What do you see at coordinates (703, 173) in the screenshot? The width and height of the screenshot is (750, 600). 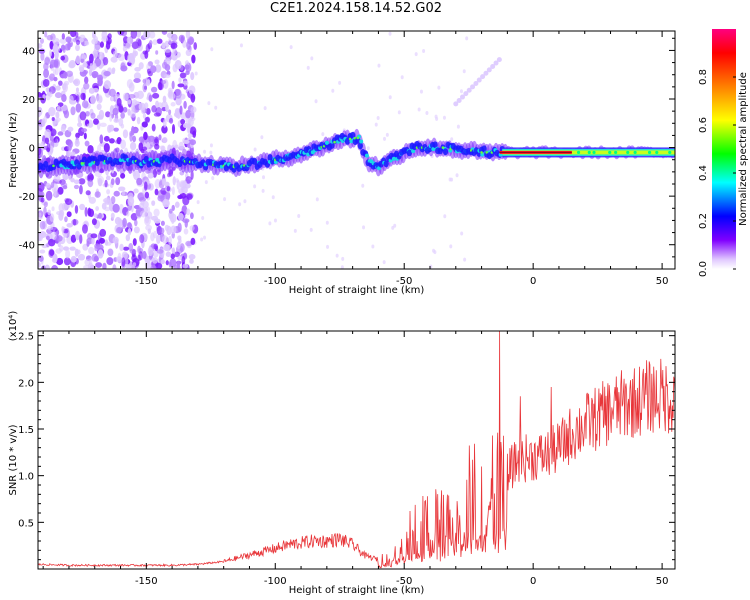 I see `colorbar-tick-label: 0.4` at bounding box center [703, 173].